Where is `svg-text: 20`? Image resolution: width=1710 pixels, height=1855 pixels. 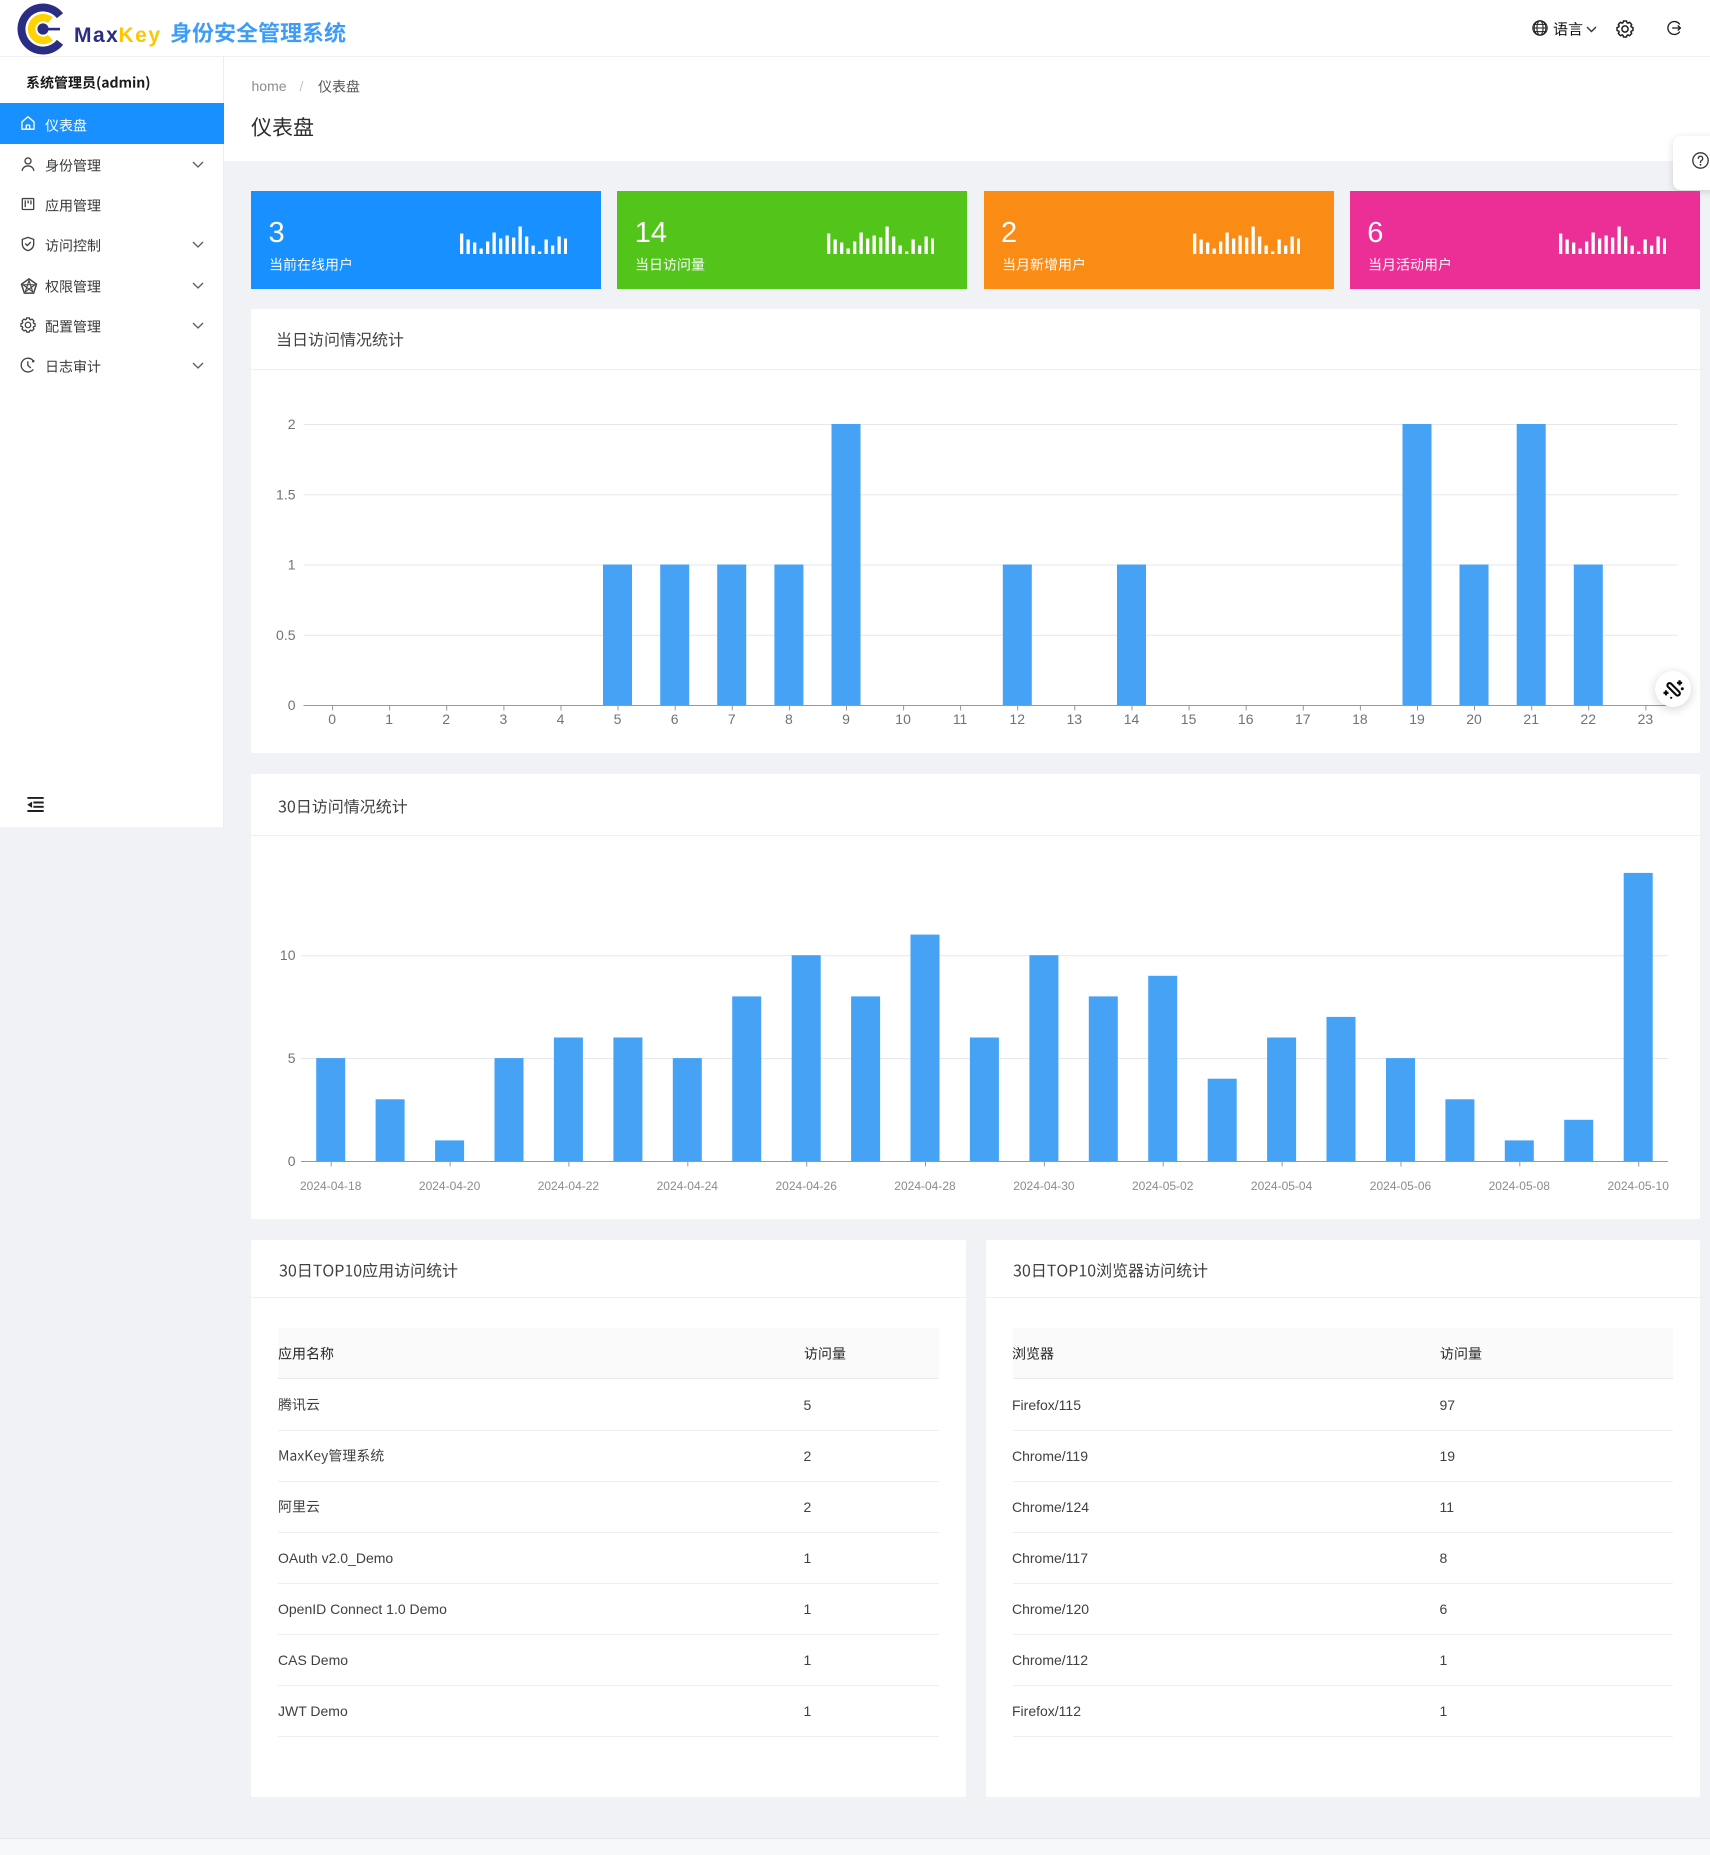 svg-text: 20 is located at coordinates (1474, 719).